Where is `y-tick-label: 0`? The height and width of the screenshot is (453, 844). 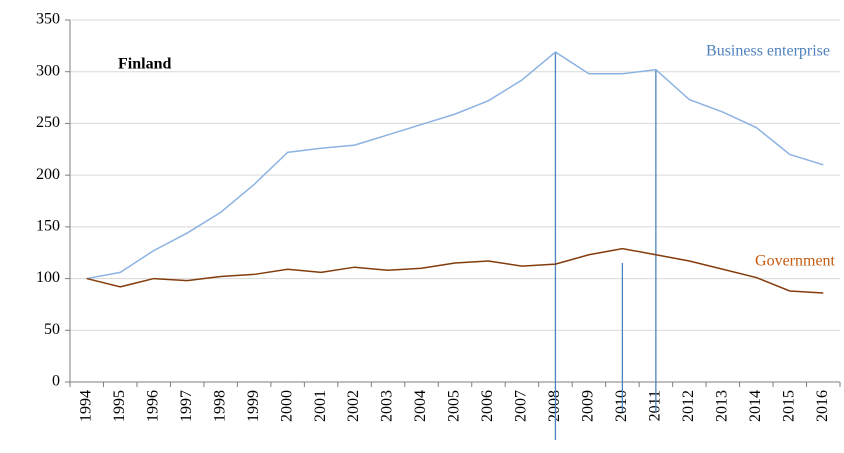
y-tick-label: 0 is located at coordinates (56, 381).